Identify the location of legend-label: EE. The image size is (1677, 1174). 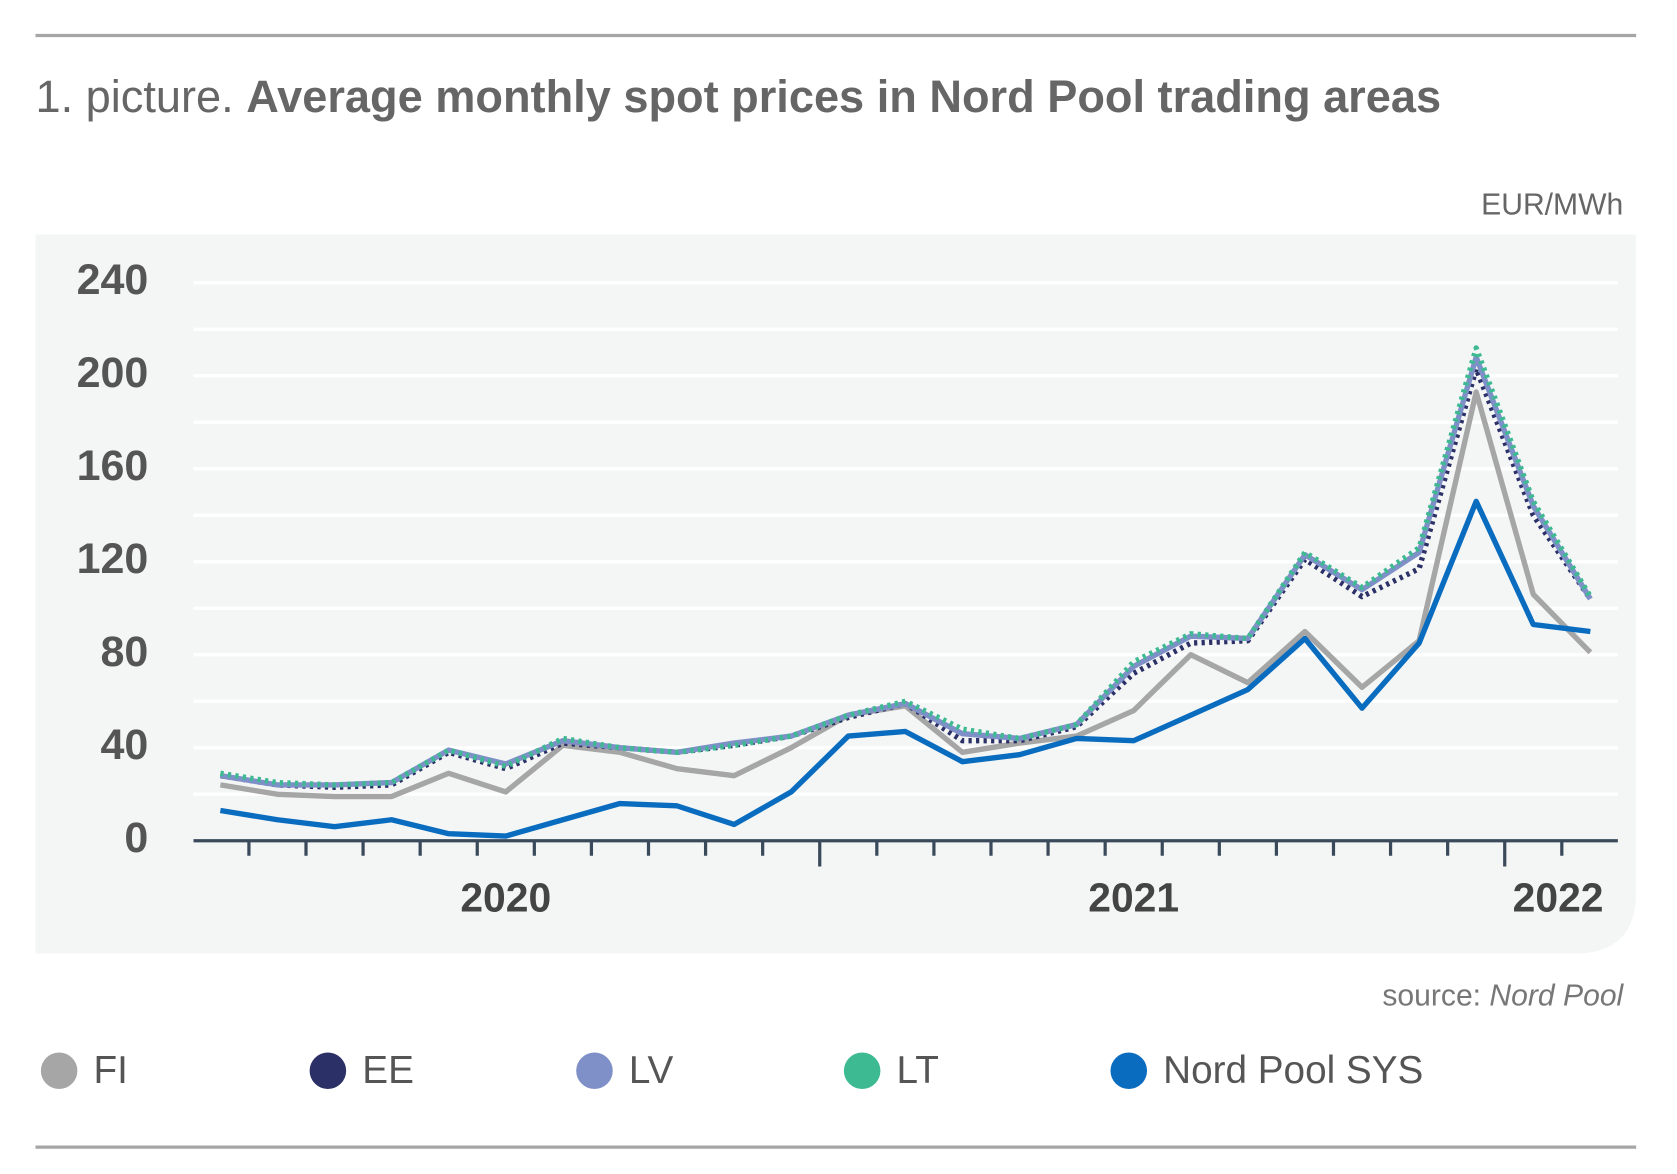
(388, 1070).